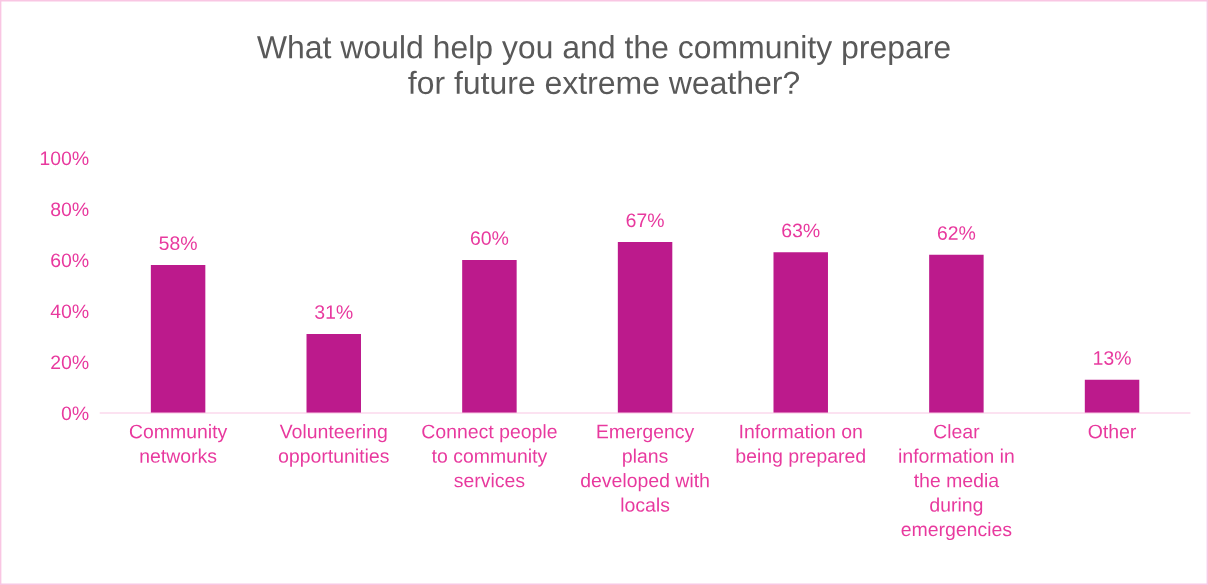 This screenshot has height=585, width=1208. What do you see at coordinates (178, 243) in the screenshot?
I see `data-label: 58%` at bounding box center [178, 243].